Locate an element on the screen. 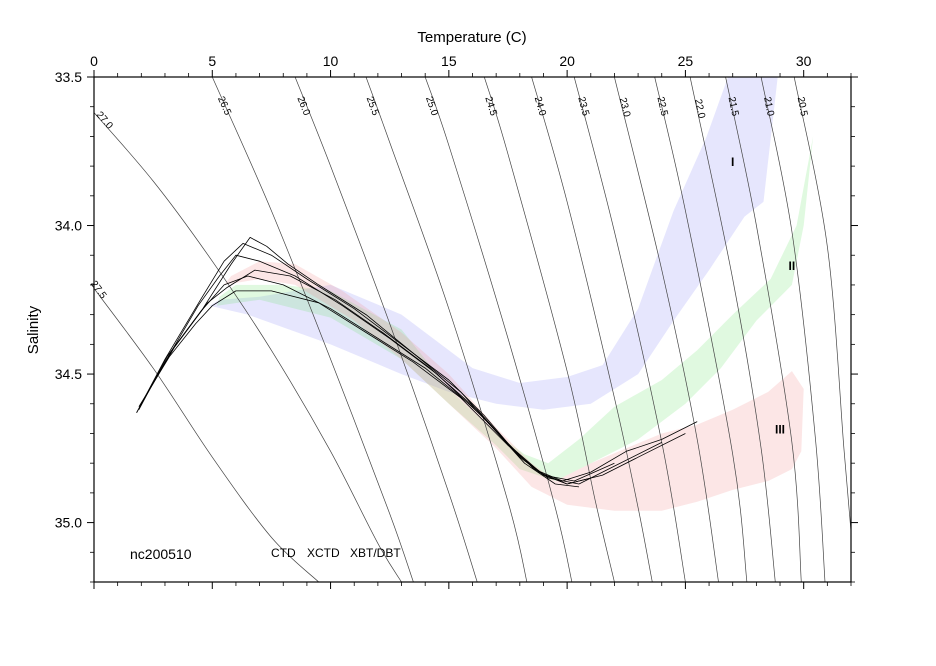 The width and height of the screenshot is (936, 666). cruise-label: nc200510 is located at coordinates (161, 554).